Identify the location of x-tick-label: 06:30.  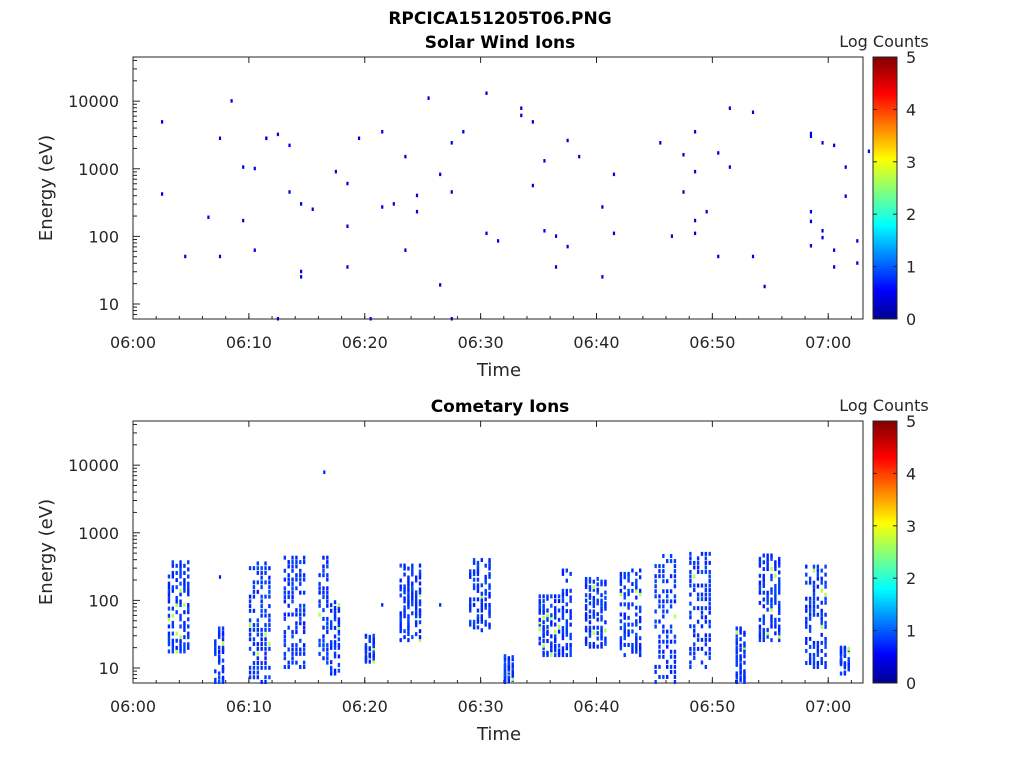
(481, 342).